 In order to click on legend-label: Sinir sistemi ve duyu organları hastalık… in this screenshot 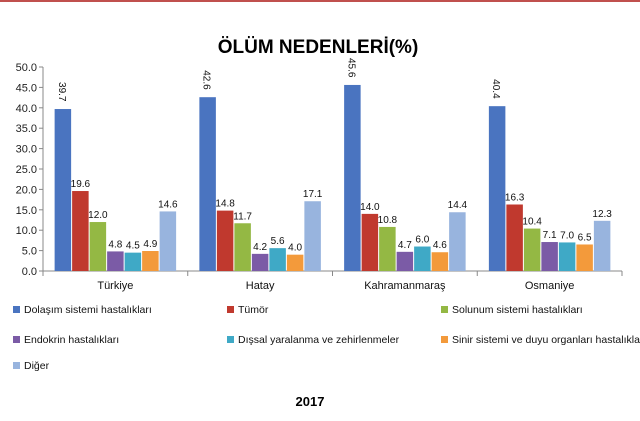, I will do `click(546, 340)`.